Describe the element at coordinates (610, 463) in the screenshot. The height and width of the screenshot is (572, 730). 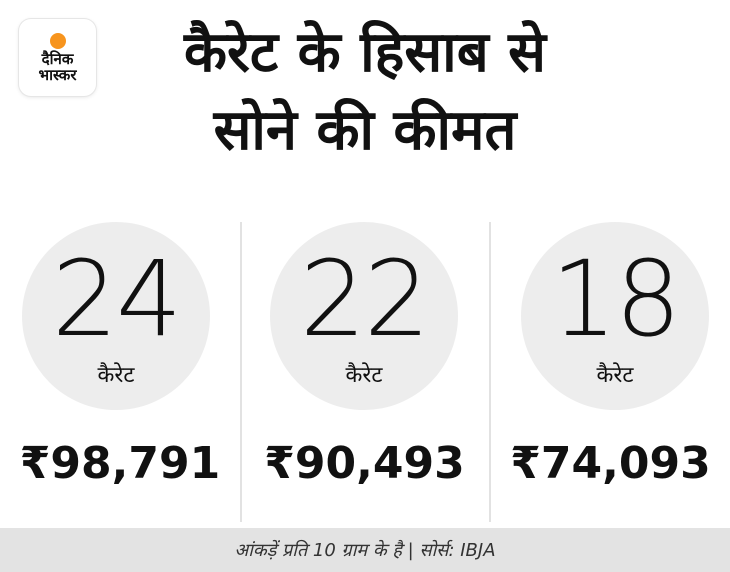
I see `gold-price: ₹74,093` at that location.